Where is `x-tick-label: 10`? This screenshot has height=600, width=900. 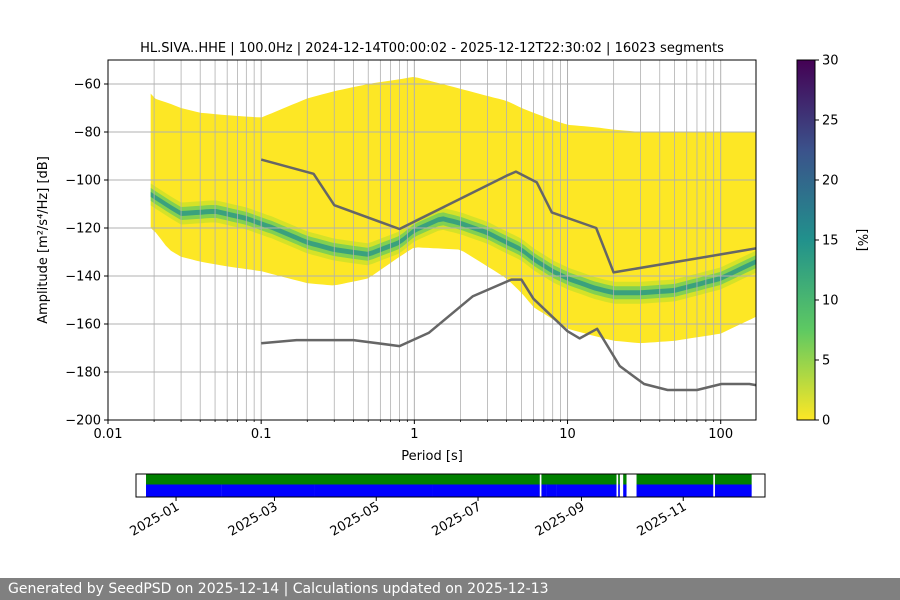
x-tick-label: 10 is located at coordinates (567, 434).